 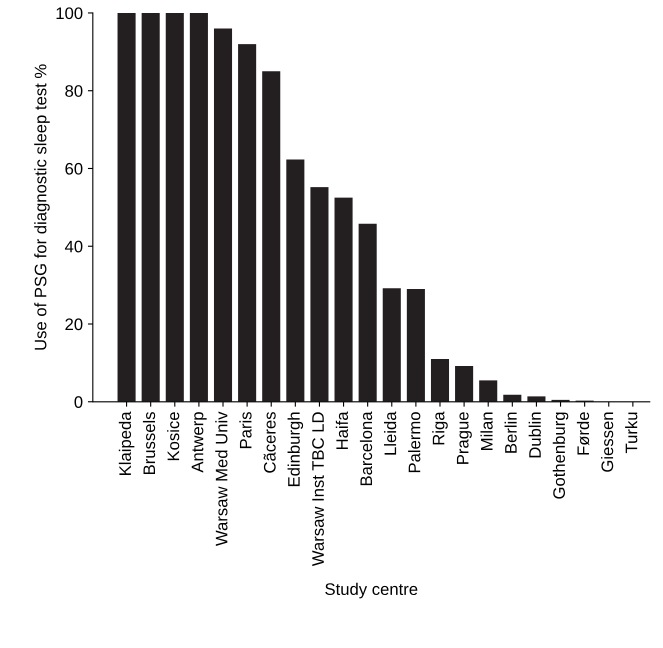 I want to click on y-tick-label: 100, so click(x=69, y=13).